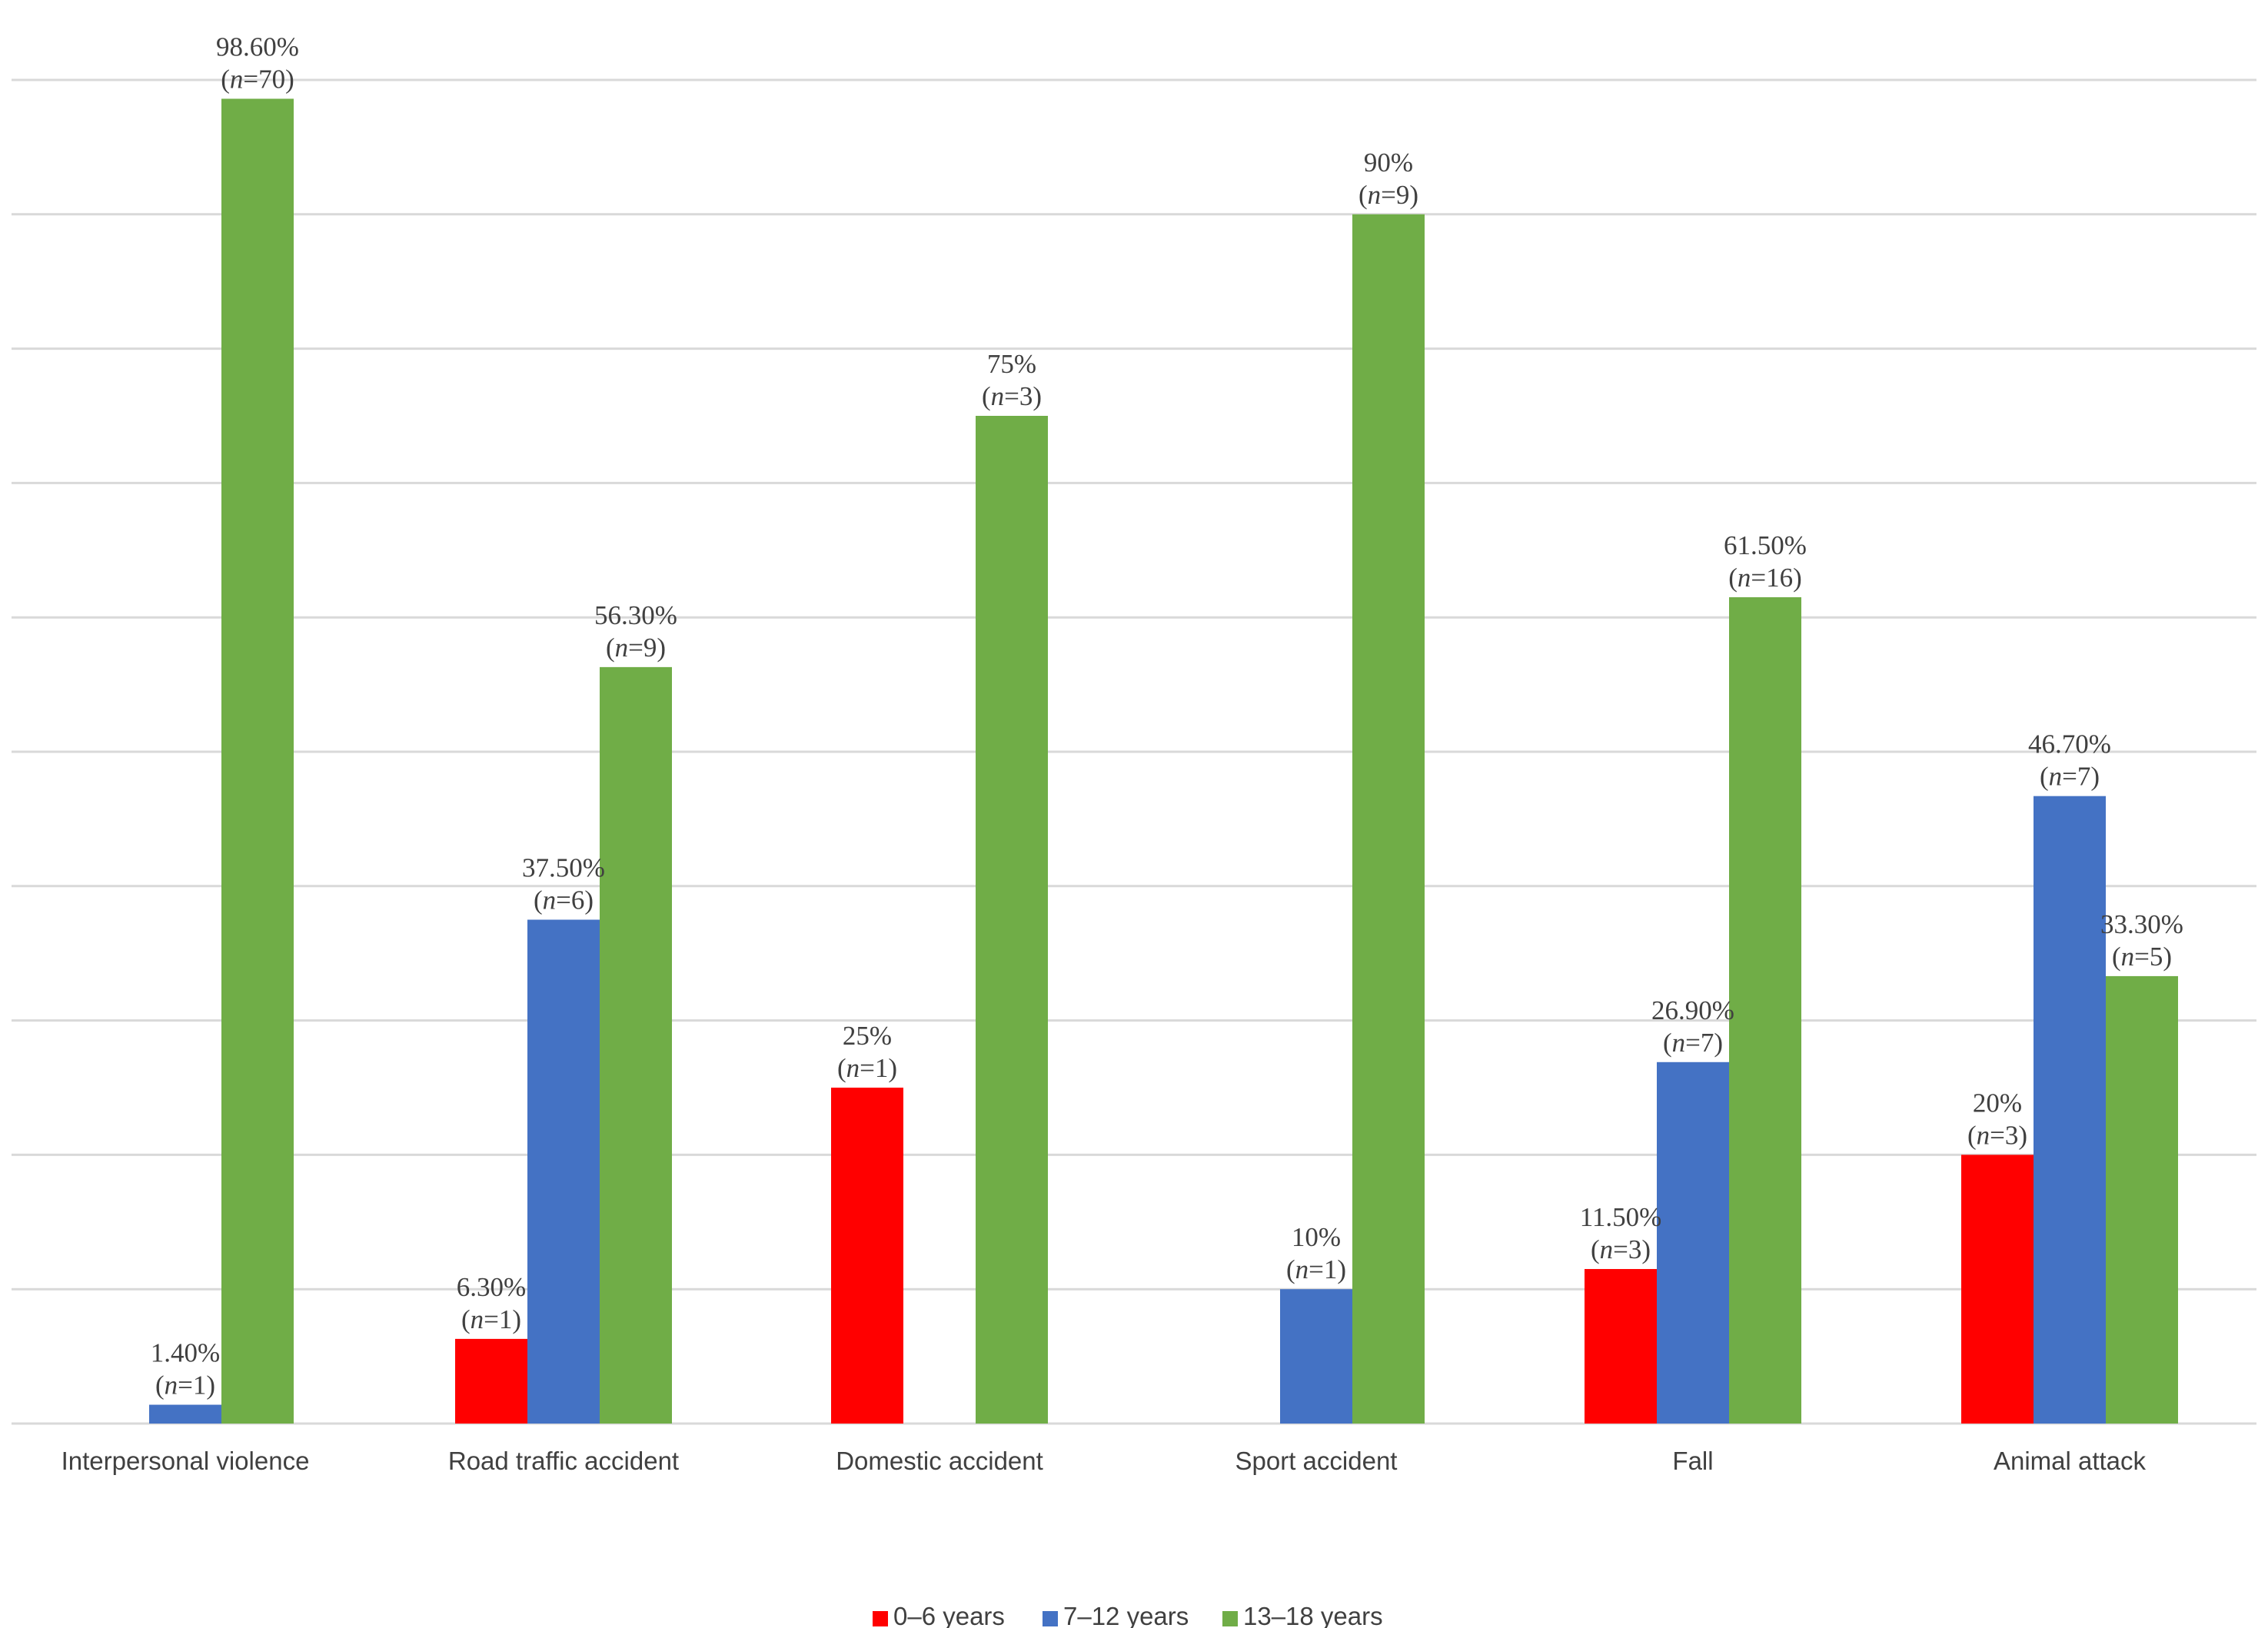  What do you see at coordinates (2070, 1461) in the screenshot?
I see `x-tick-label: Animal attack` at bounding box center [2070, 1461].